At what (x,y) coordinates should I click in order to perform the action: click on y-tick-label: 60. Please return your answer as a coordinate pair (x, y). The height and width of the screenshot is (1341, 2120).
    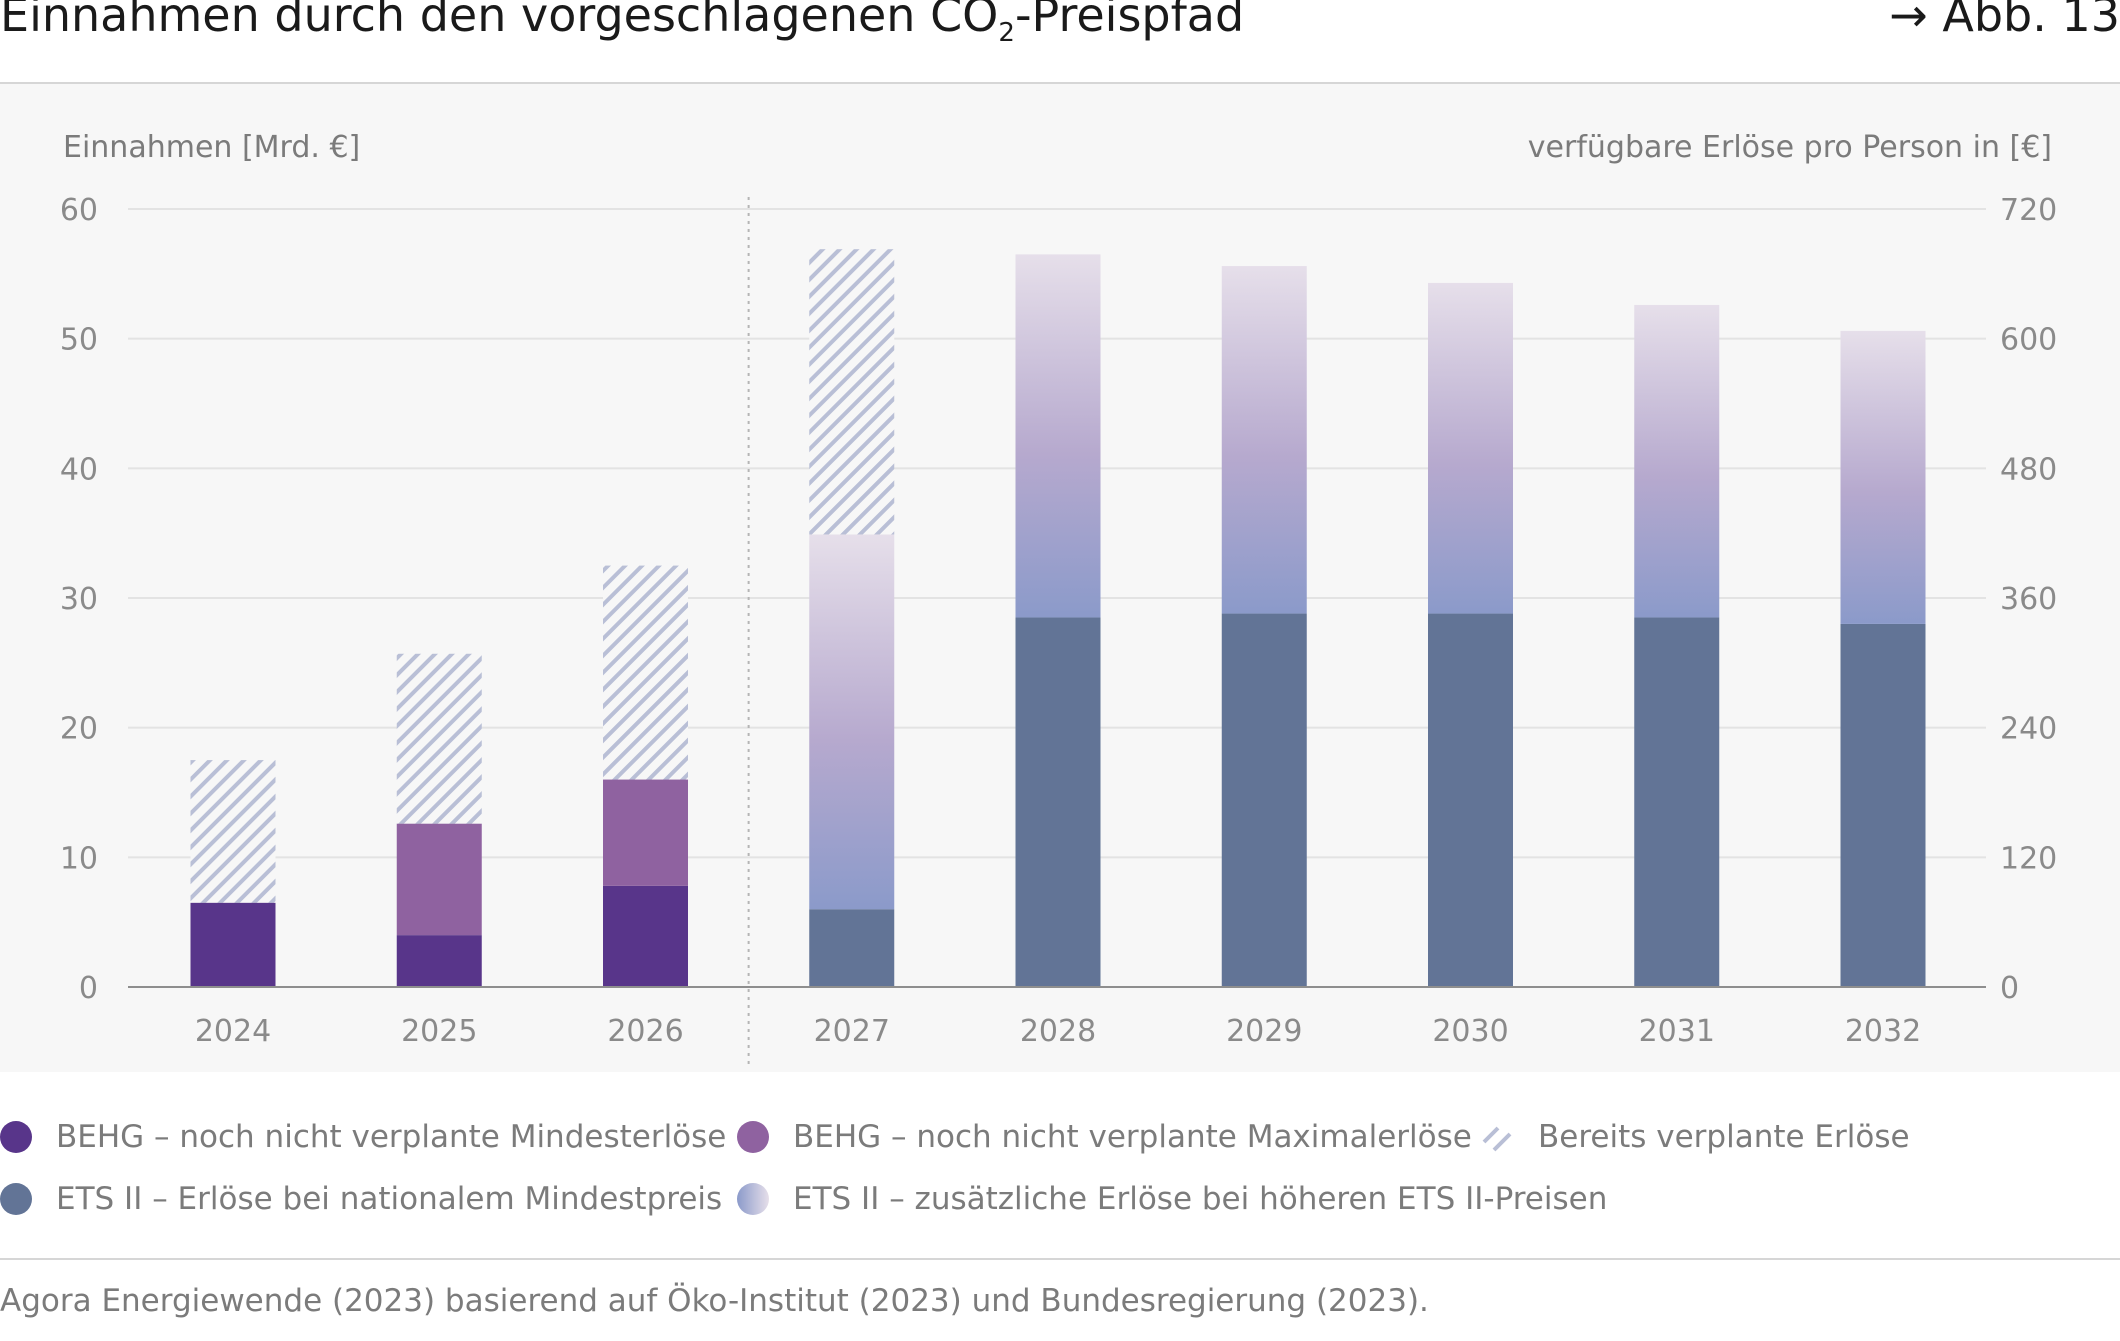
    Looking at the image, I should click on (79, 210).